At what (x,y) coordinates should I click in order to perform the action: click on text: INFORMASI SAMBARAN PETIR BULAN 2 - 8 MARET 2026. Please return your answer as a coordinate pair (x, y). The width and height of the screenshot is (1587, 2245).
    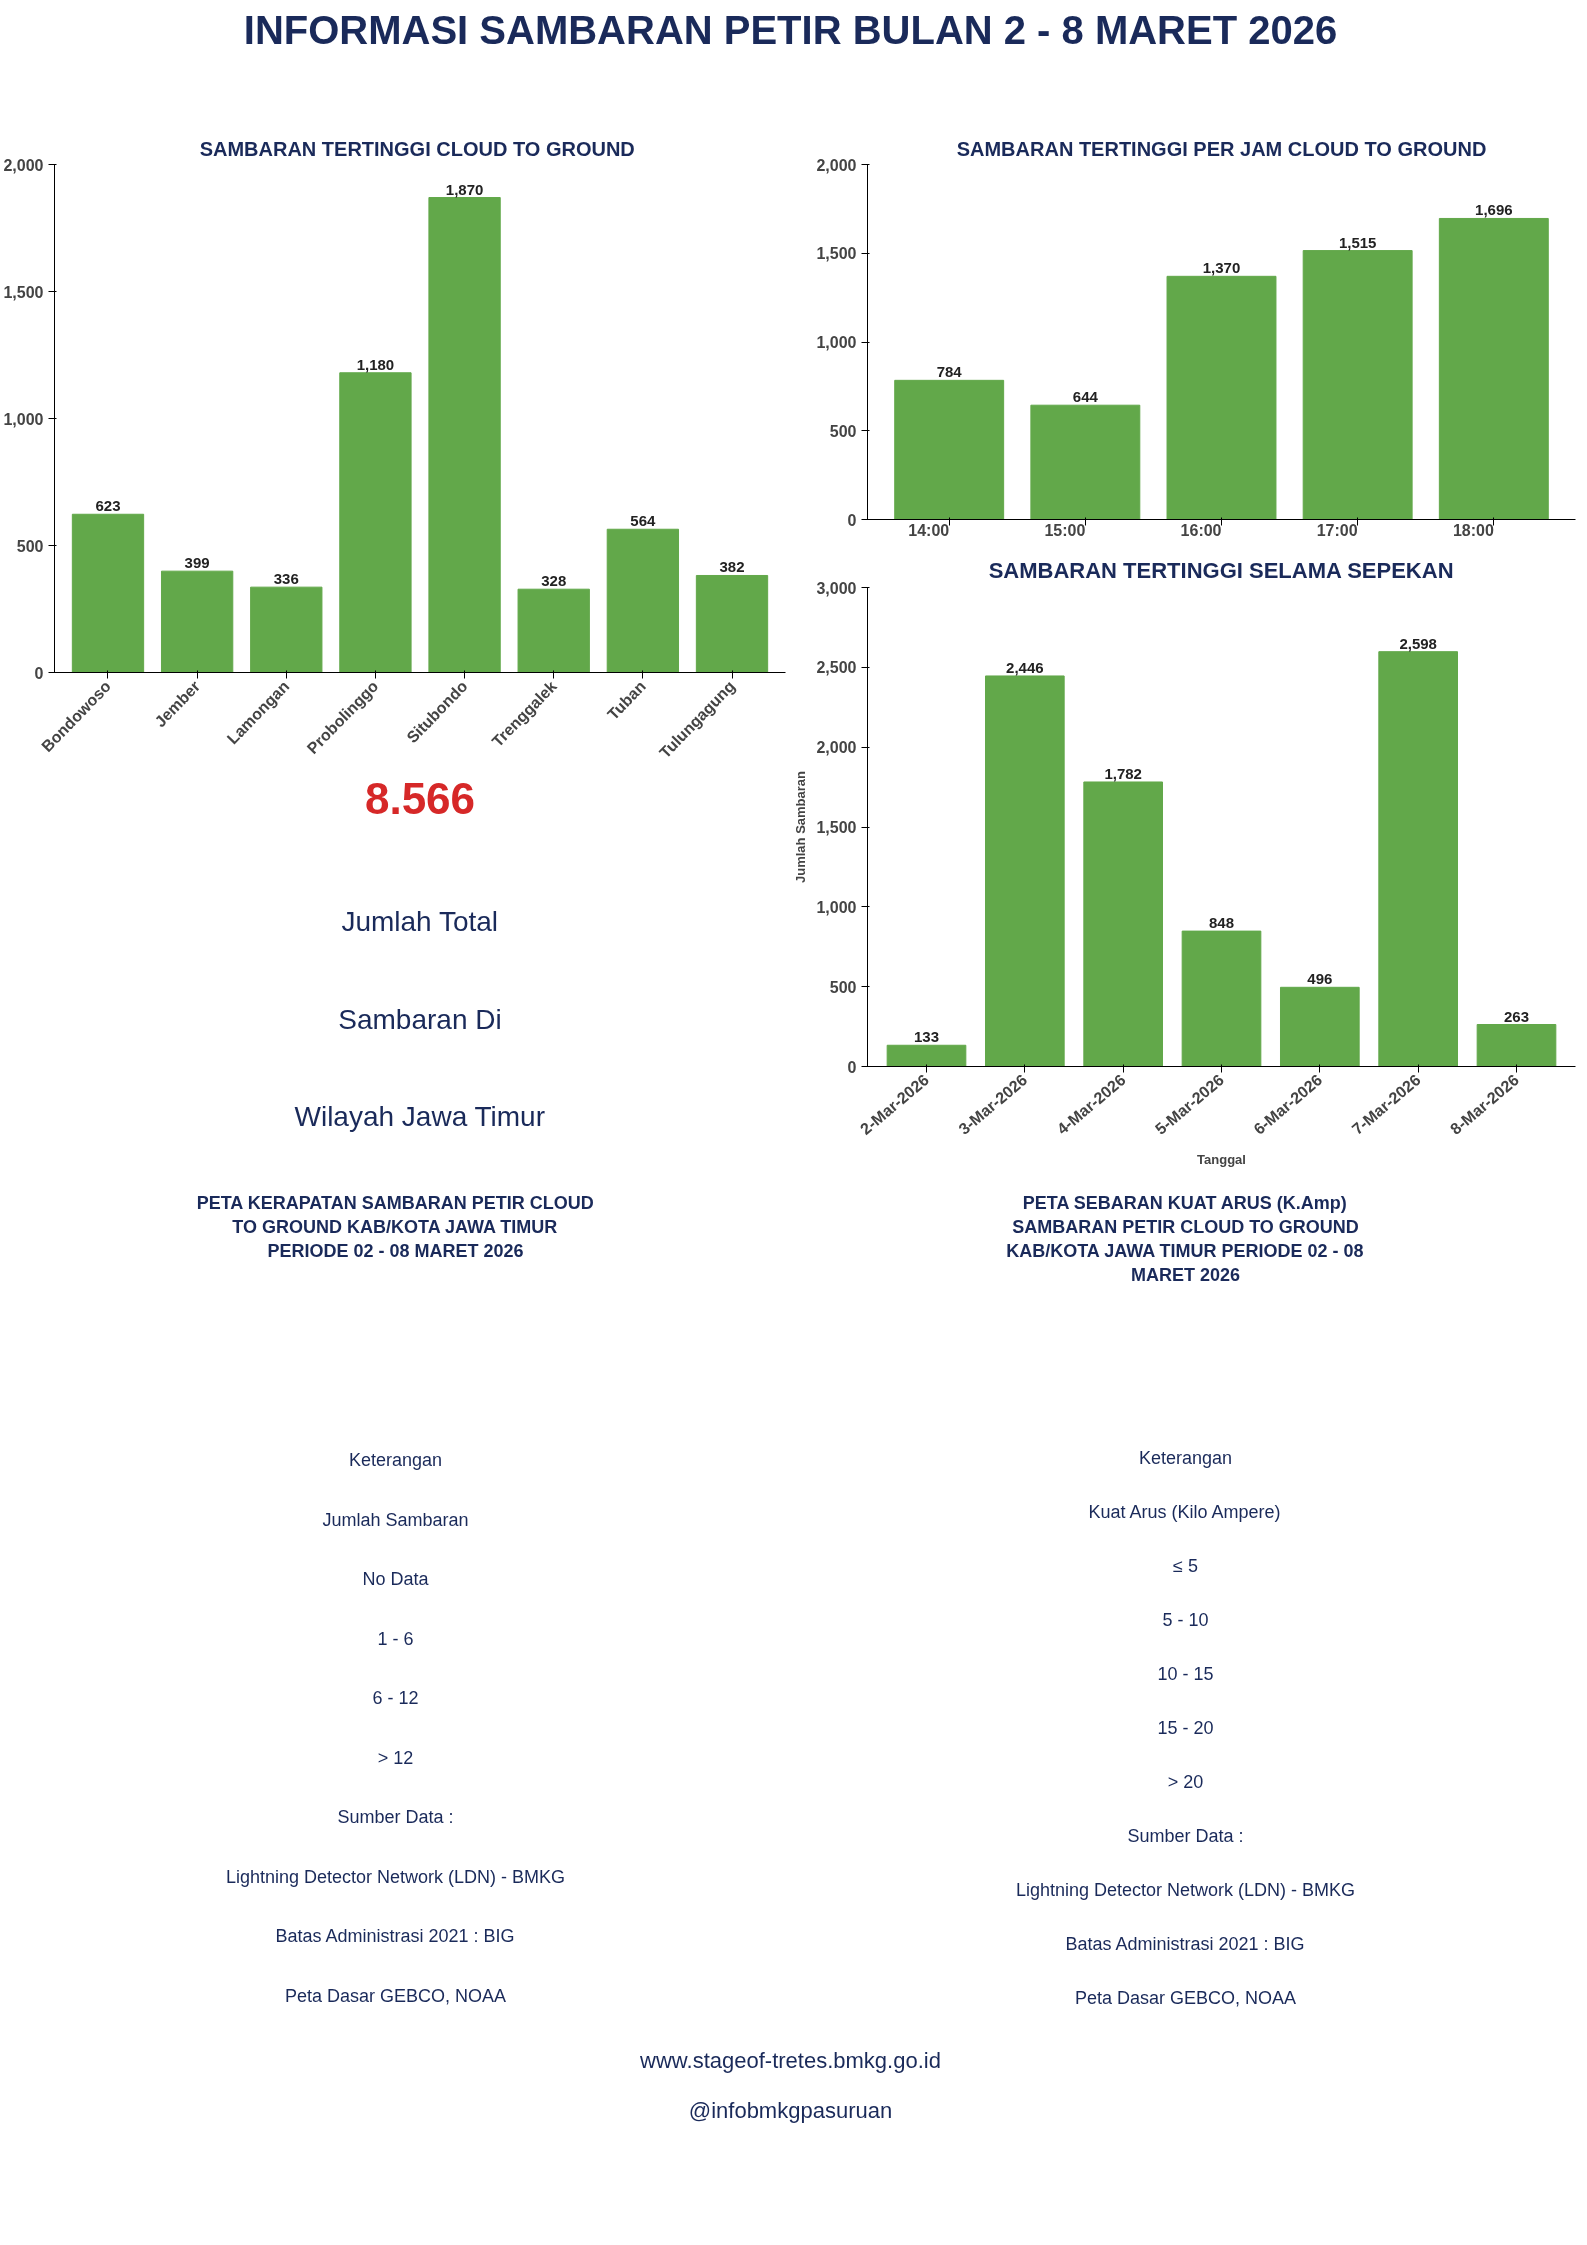
    Looking at the image, I should click on (790, 29).